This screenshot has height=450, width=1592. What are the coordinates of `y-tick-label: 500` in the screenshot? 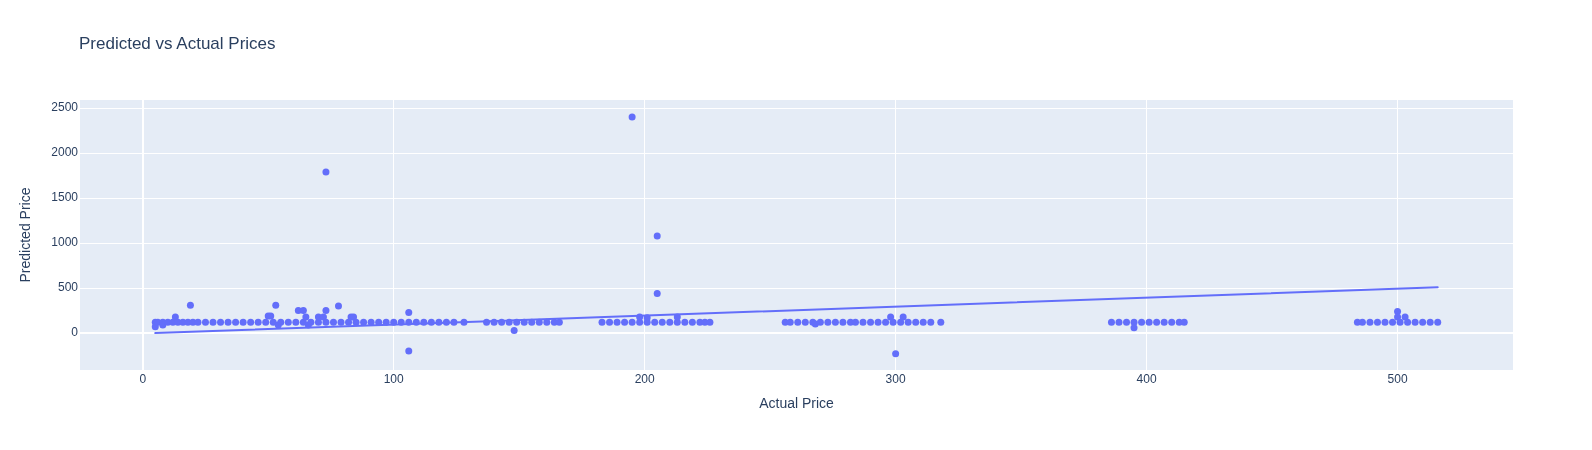 It's located at (68, 287).